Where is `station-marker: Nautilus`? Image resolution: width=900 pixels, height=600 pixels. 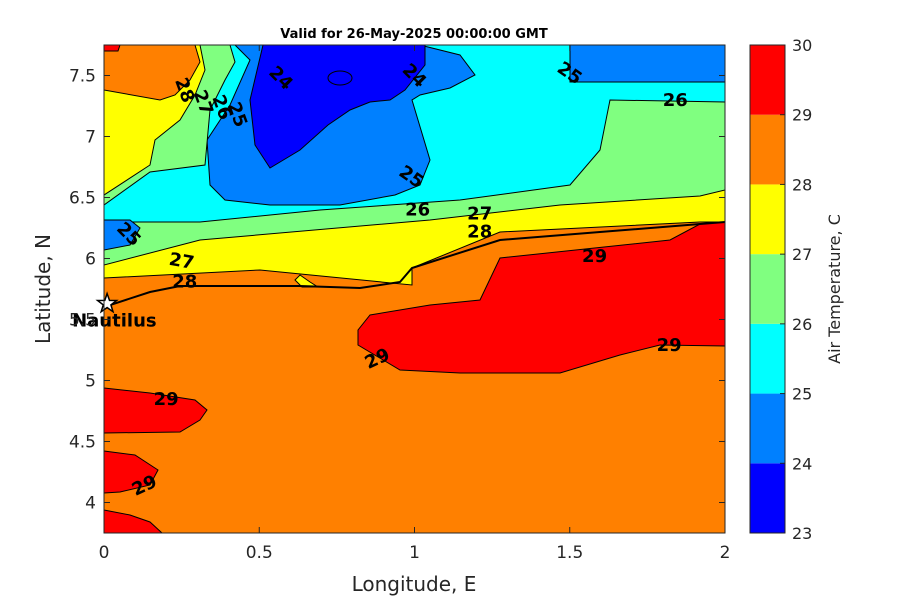 station-marker: Nautilus is located at coordinates (114, 311).